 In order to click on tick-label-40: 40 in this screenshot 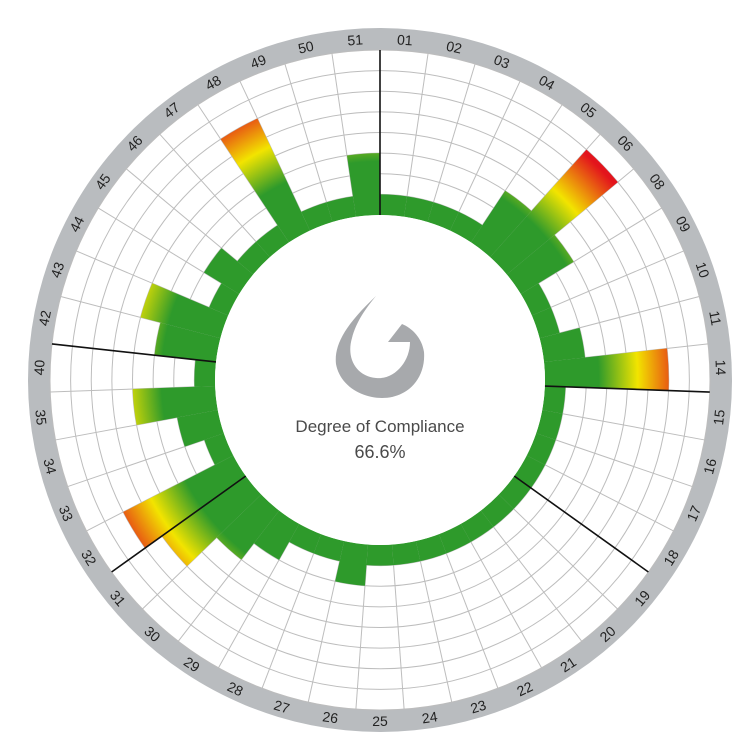, I will do `click(39, 367)`.